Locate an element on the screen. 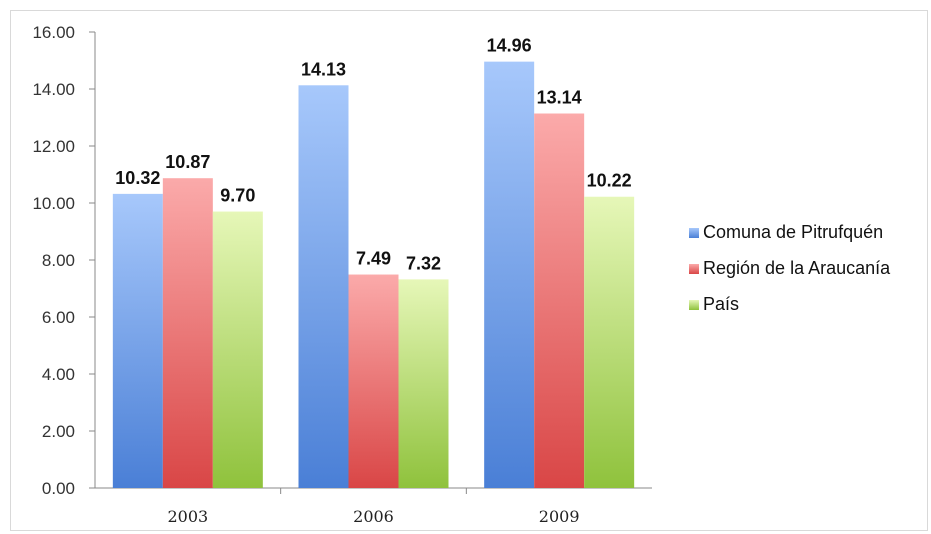 The width and height of the screenshot is (931, 534). data-label: 14.96 is located at coordinates (509, 46).